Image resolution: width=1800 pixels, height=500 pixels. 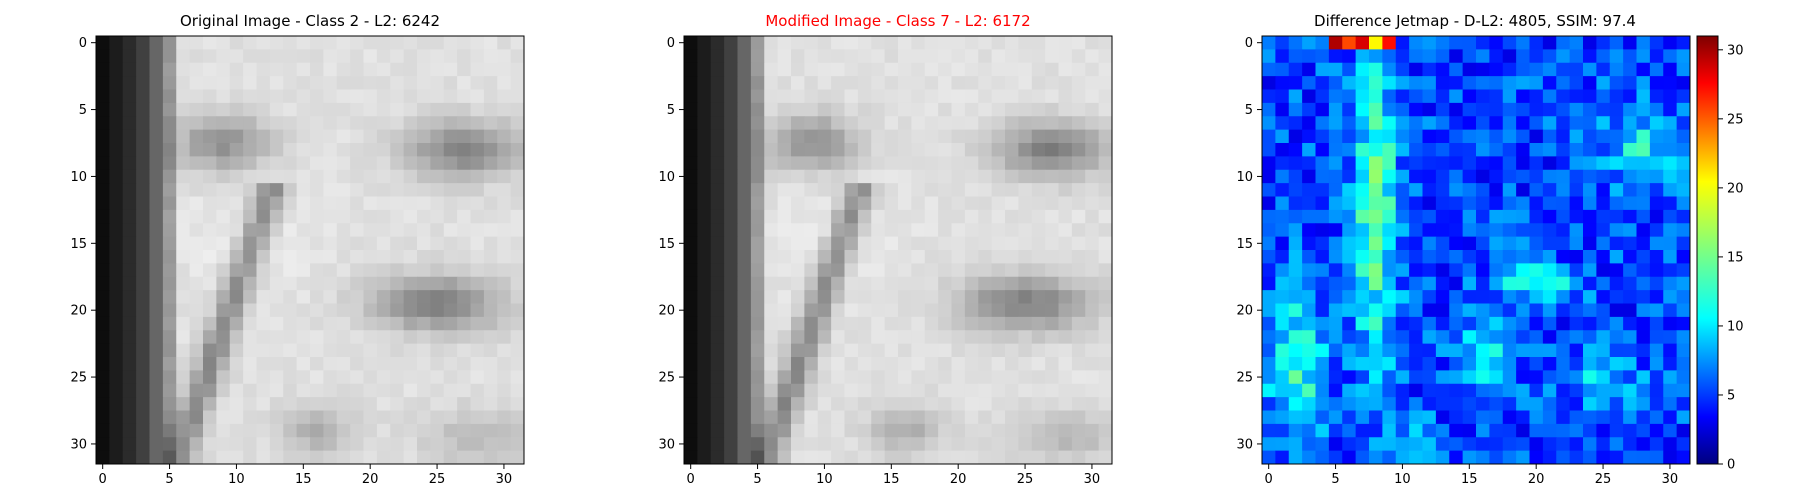 What do you see at coordinates (1469, 479) in the screenshot?
I see `x-tick-label: 15` at bounding box center [1469, 479].